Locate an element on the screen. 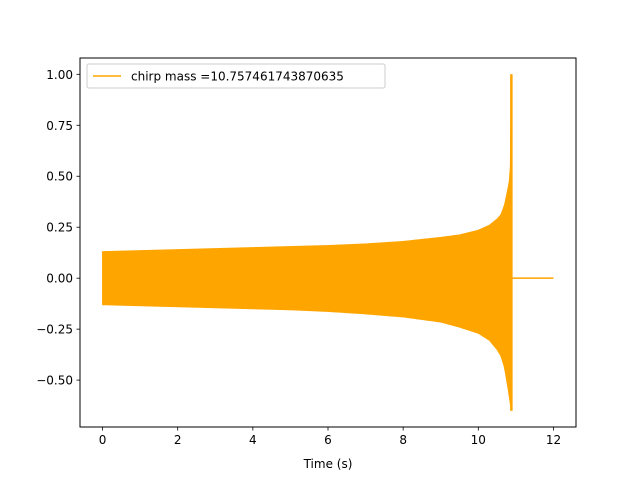  y-axis: −0.50 −0.25 0.00 0.25 0.50 0.75 1.00 is located at coordinates (58, 228).